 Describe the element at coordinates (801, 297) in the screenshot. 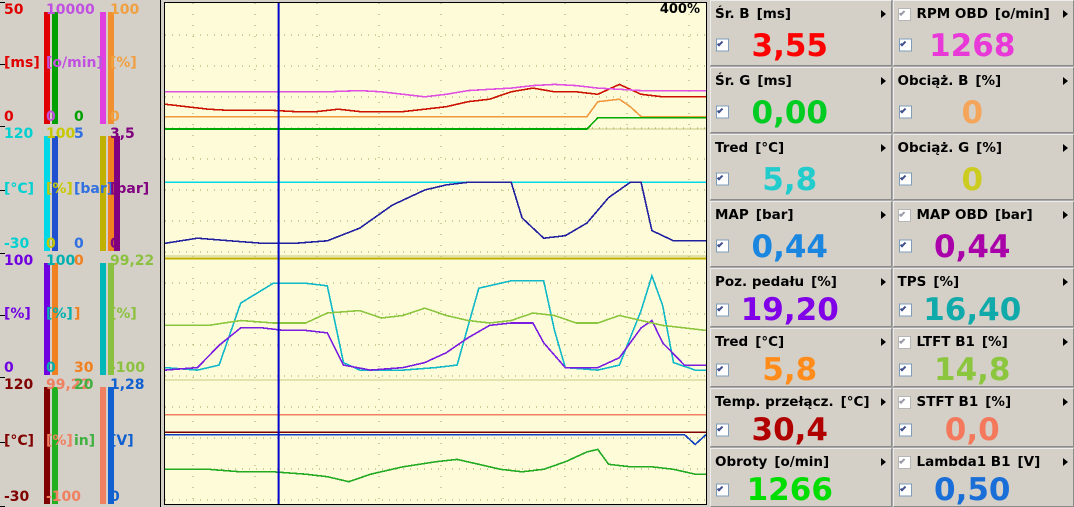

I see `parameter-cell-poz-peda-u: Poz. pedału [%] 19,20` at that location.